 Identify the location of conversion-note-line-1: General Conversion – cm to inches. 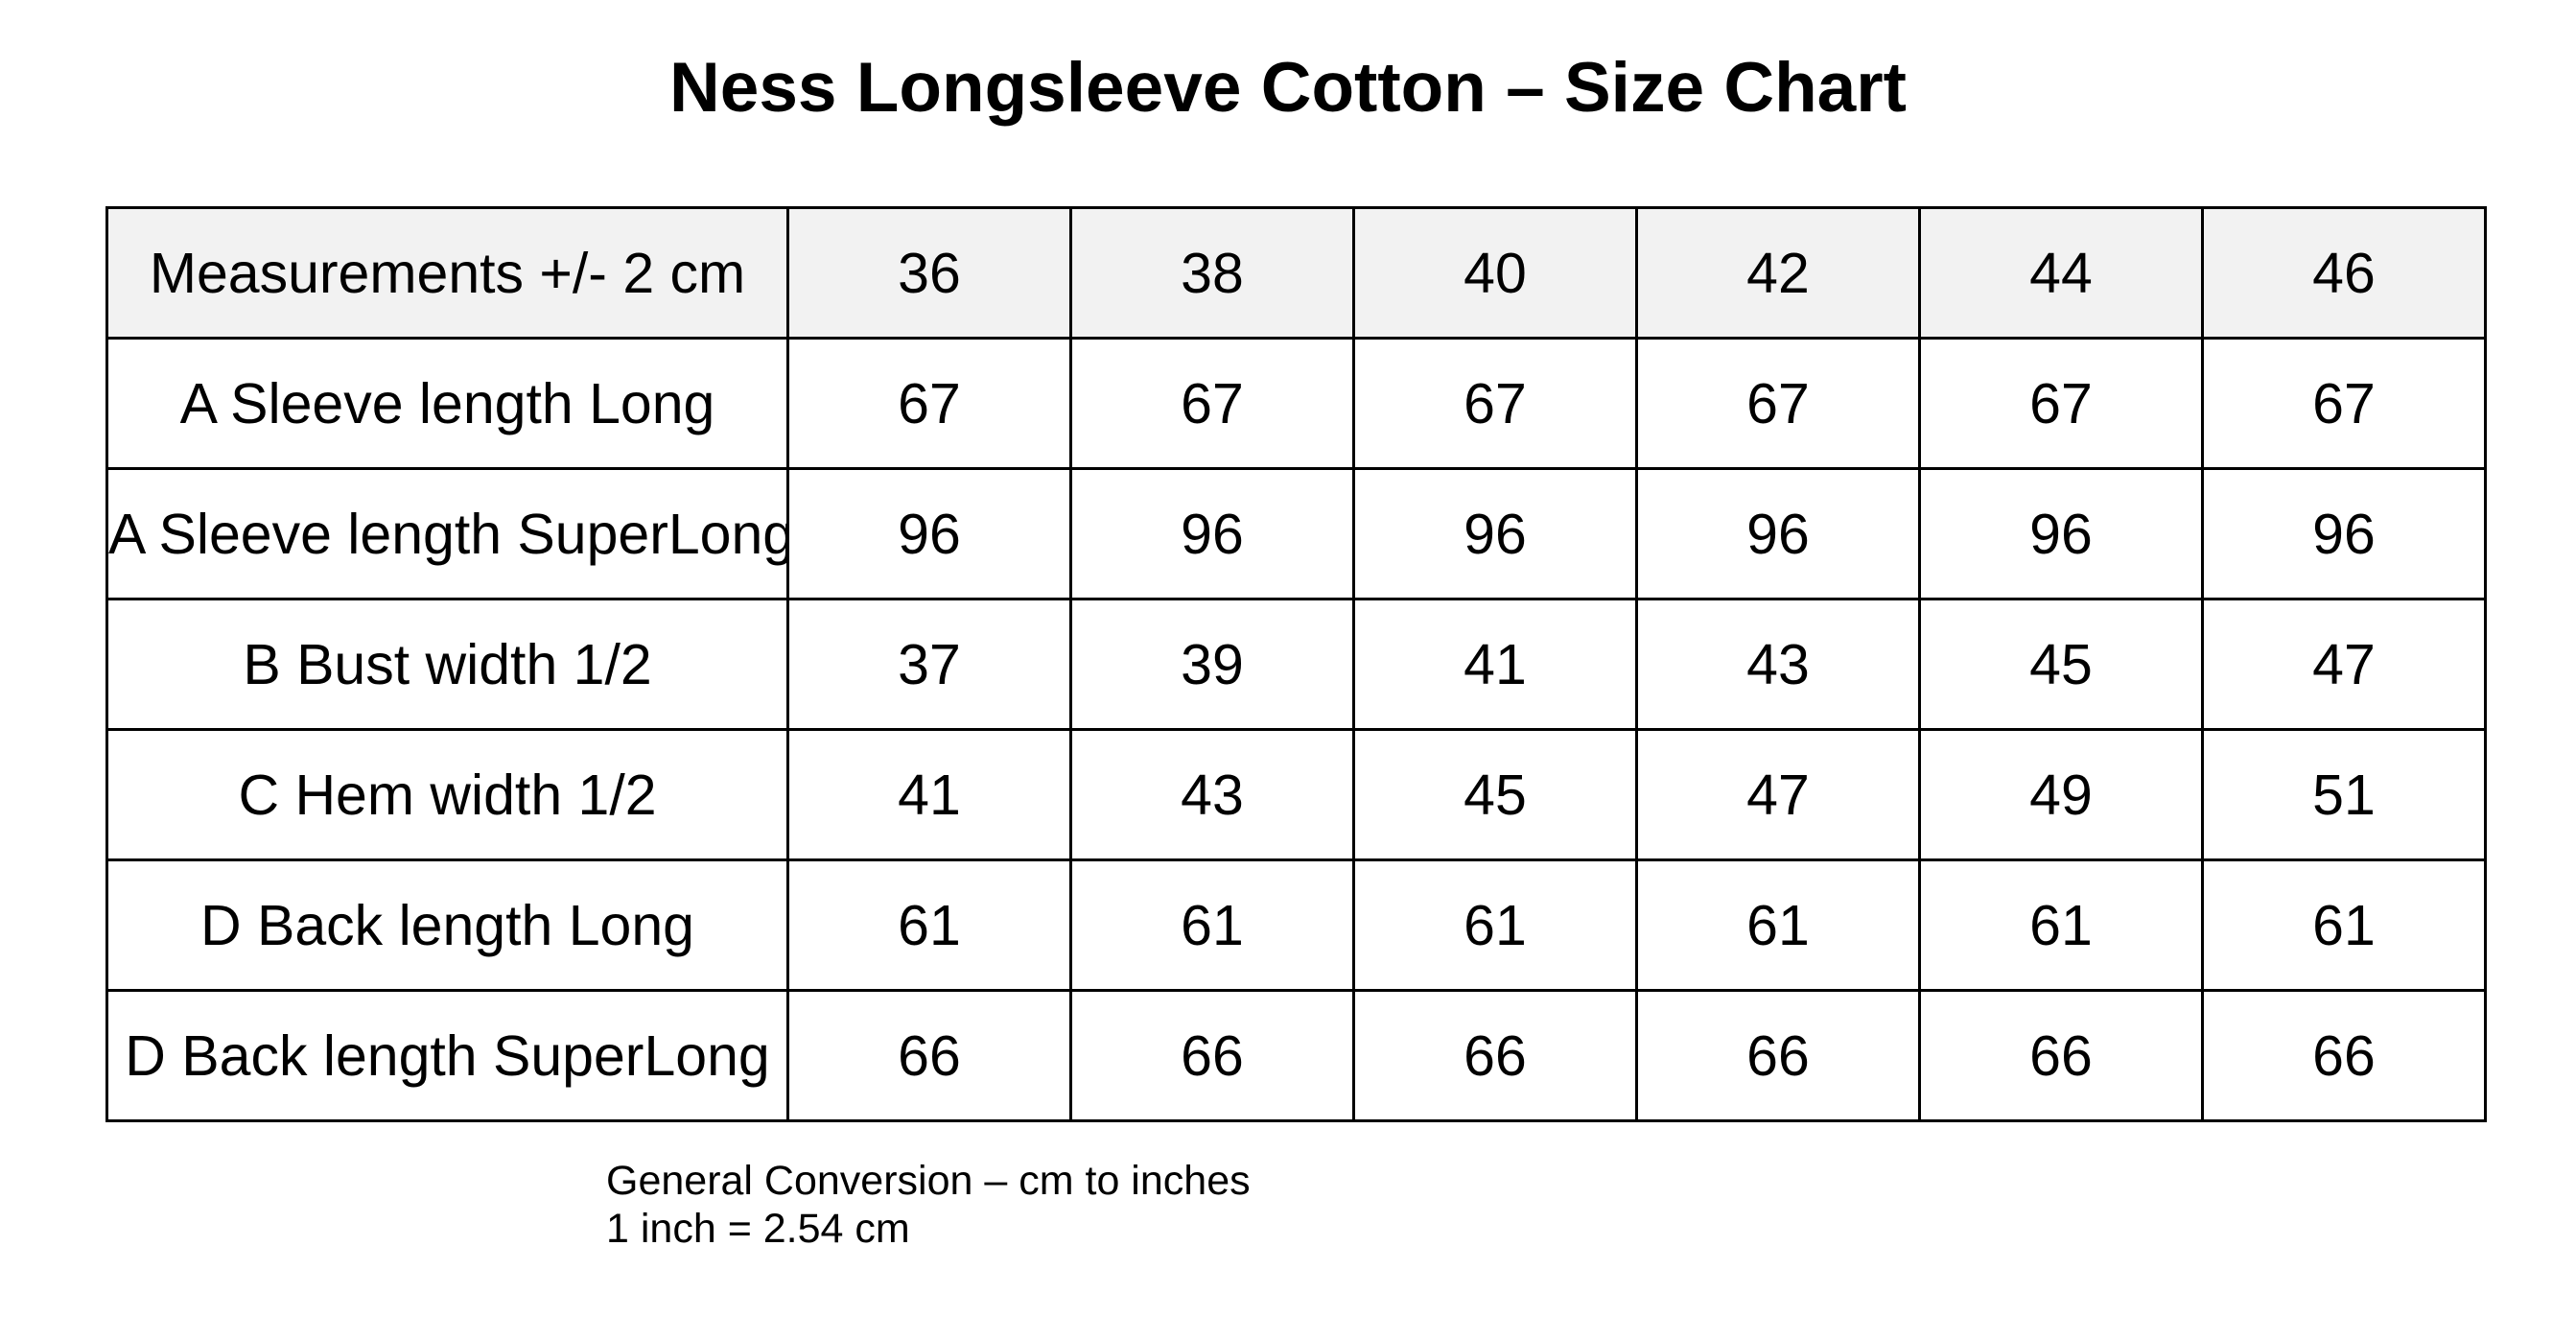
(928, 1181).